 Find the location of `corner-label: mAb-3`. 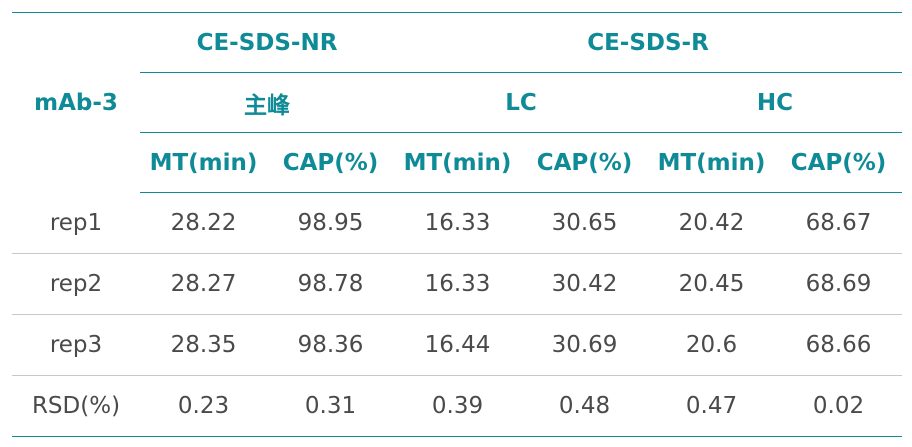

corner-label: mAb-3 is located at coordinates (76, 102).